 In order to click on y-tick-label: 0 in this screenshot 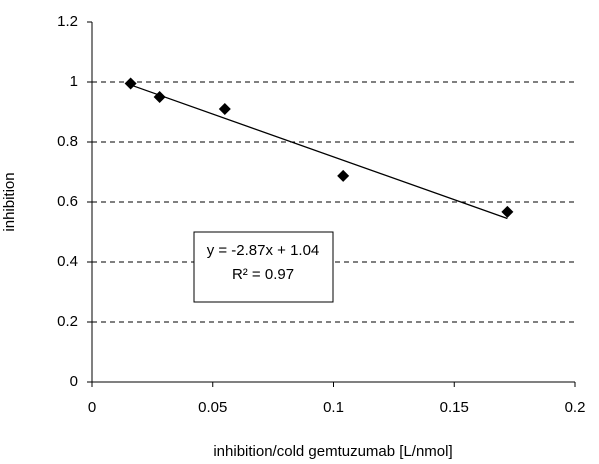, I will do `click(74, 381)`.